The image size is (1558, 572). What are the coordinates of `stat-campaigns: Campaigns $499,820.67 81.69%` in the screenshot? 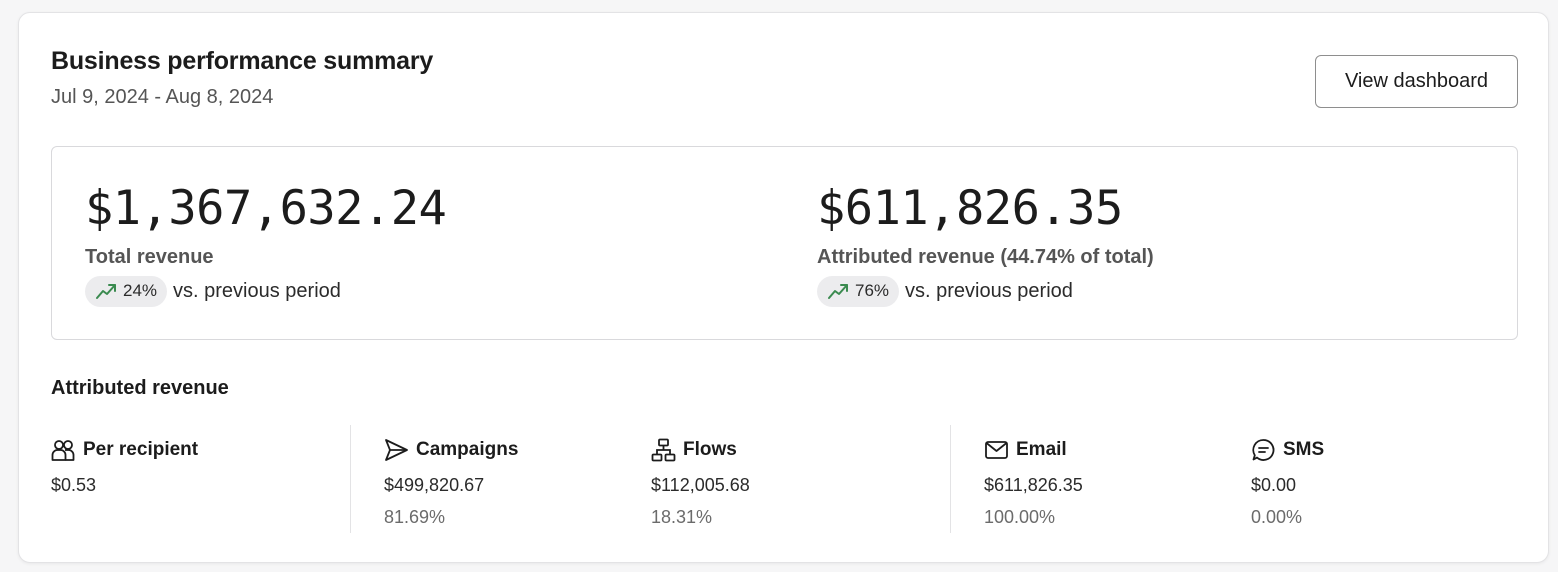 It's located at (451, 482).